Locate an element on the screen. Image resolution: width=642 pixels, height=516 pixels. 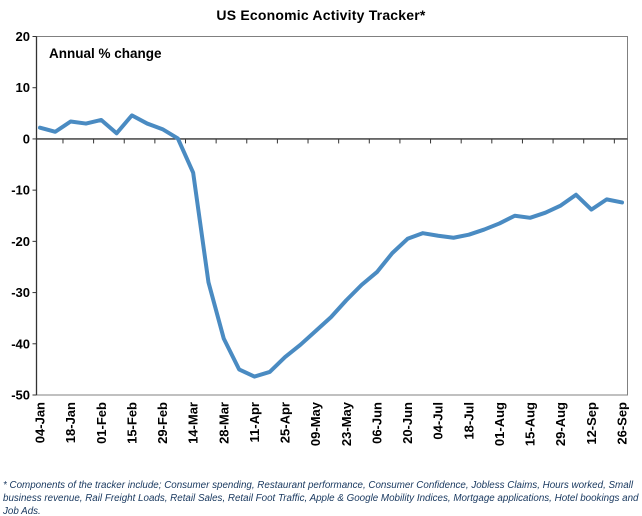
x-axis-label: 11-Apr is located at coordinates (254, 422).